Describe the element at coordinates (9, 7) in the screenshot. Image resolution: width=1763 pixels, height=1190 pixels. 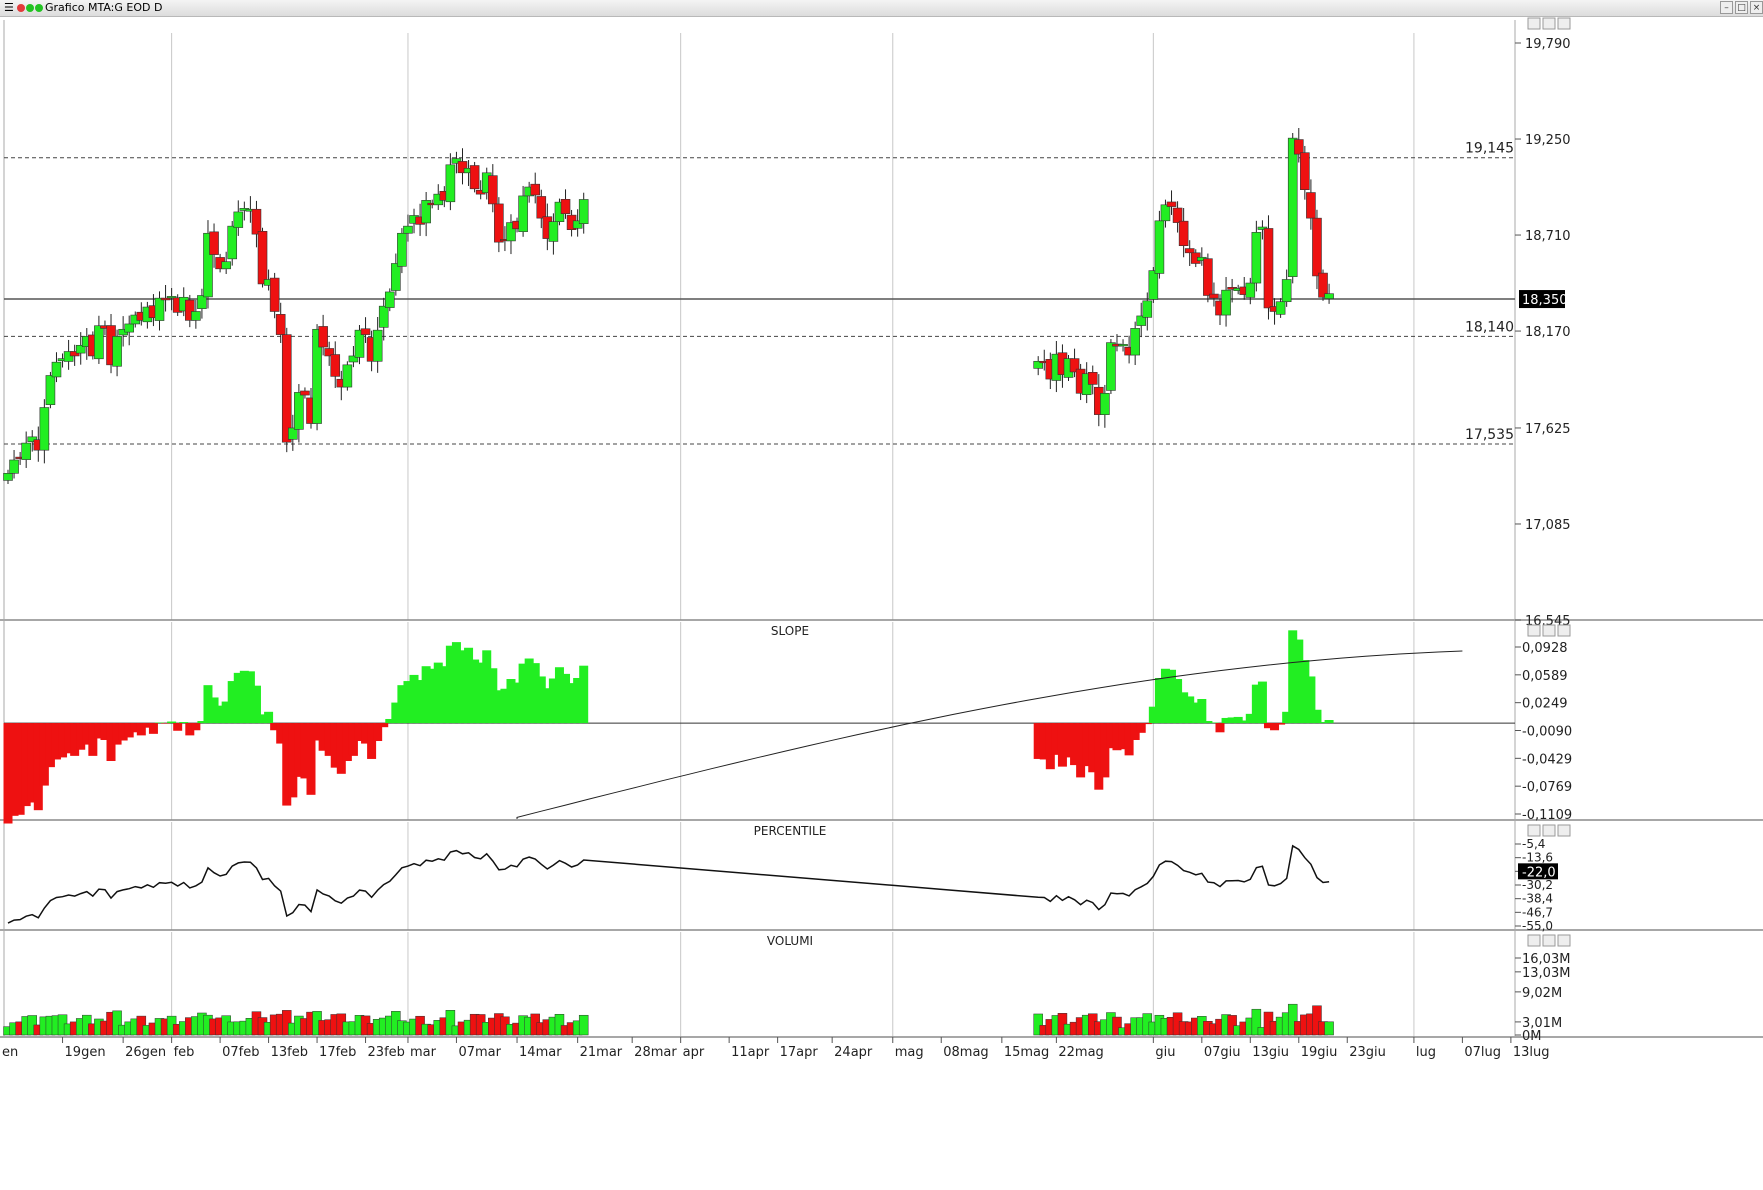
I see `hamburger-icon: ☰` at that location.